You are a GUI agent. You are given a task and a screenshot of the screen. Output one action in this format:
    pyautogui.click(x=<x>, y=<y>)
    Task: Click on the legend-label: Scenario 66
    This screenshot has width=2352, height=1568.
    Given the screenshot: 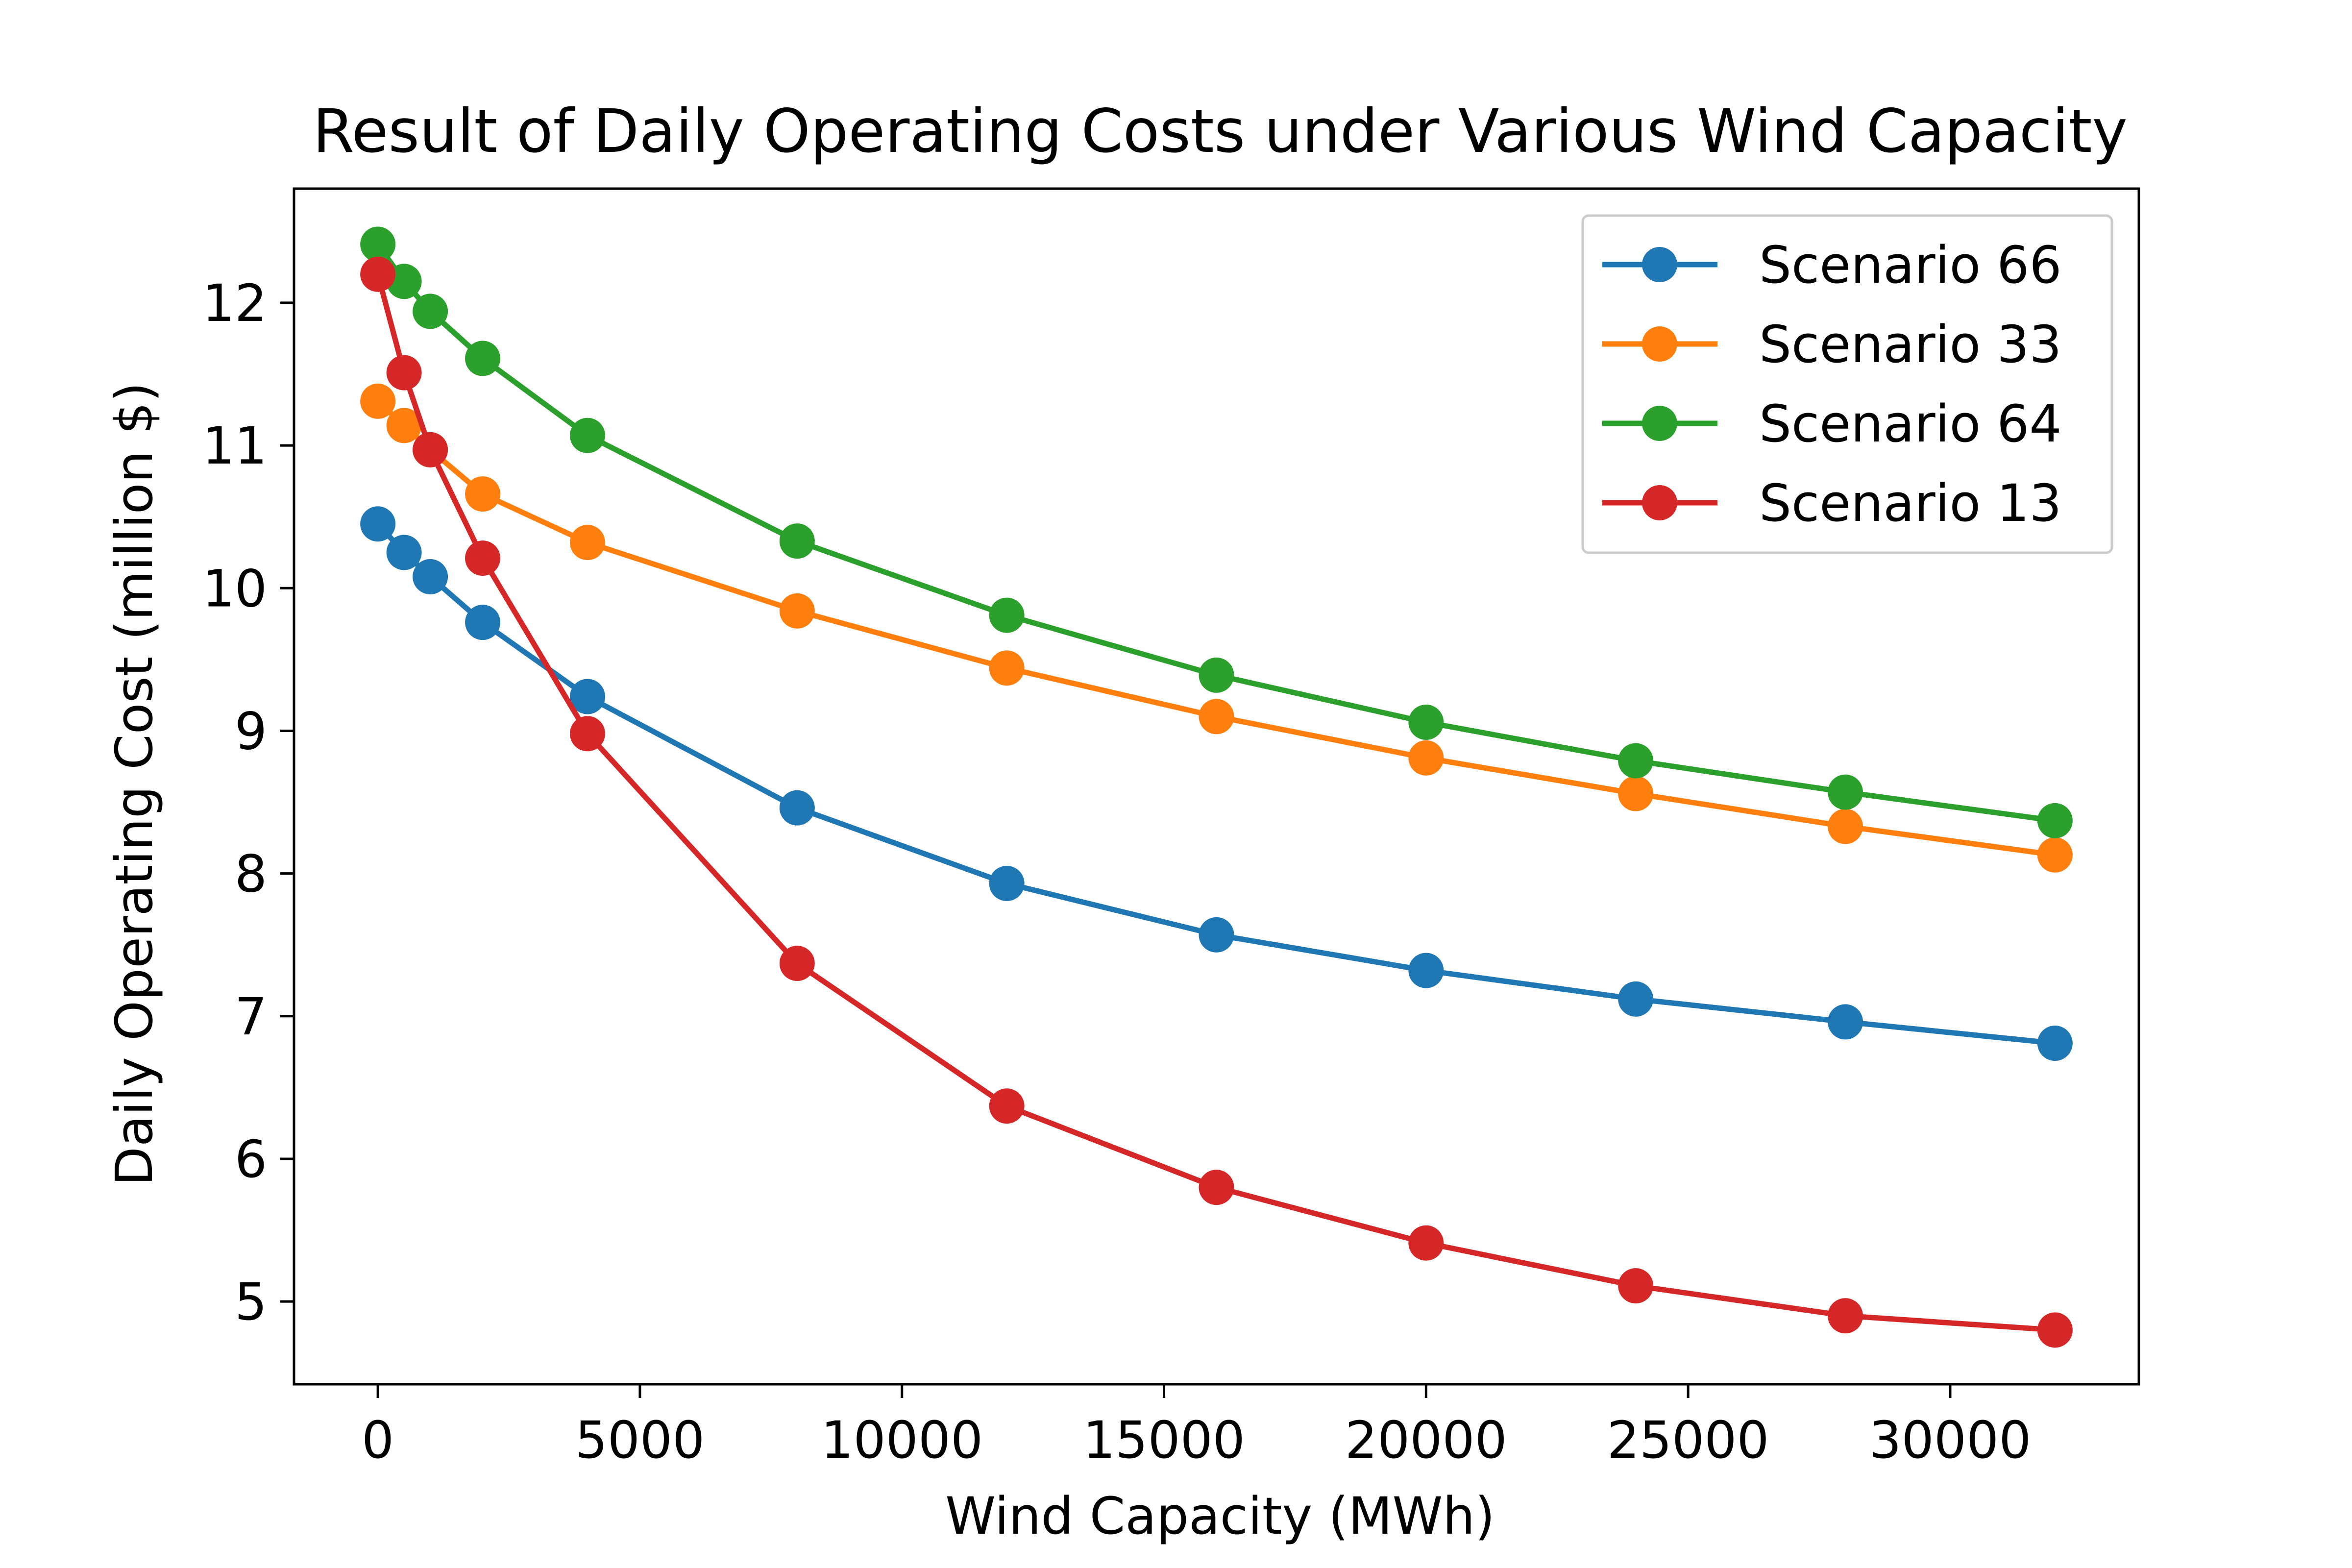 What is the action you would take?
    pyautogui.click(x=1910, y=265)
    